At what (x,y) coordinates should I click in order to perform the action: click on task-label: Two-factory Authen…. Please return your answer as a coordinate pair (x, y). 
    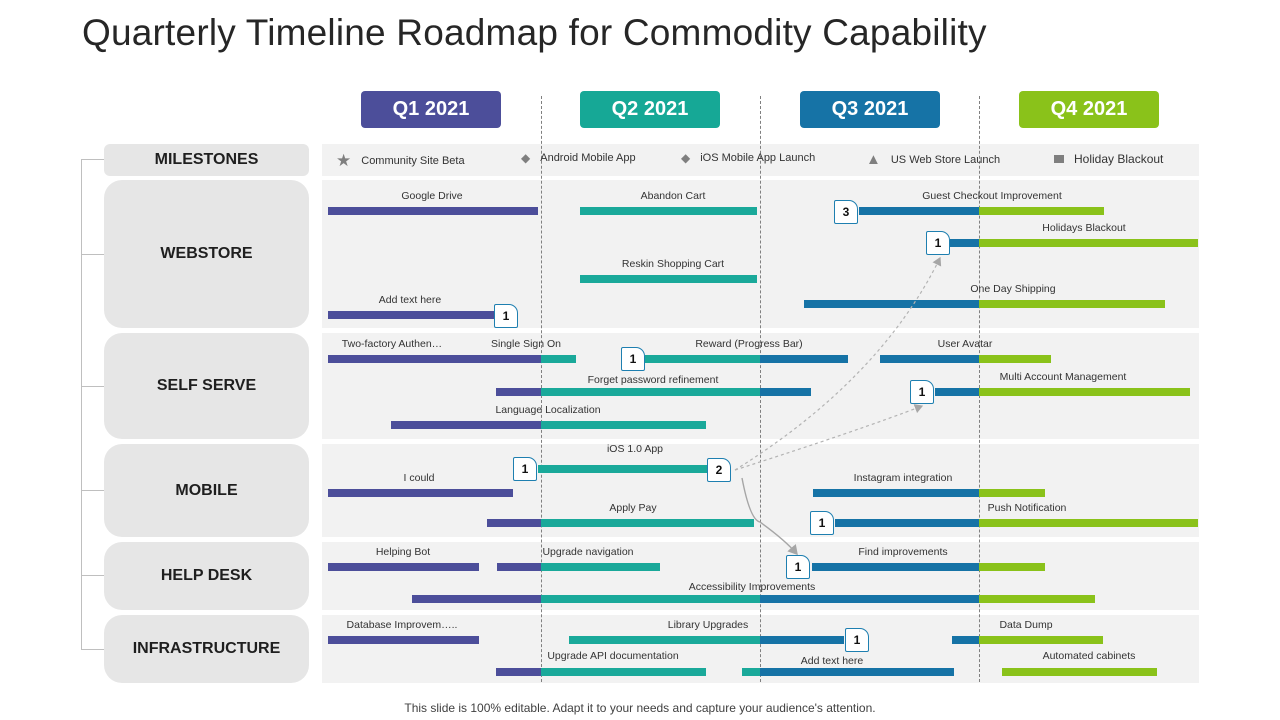
    Looking at the image, I should click on (392, 344).